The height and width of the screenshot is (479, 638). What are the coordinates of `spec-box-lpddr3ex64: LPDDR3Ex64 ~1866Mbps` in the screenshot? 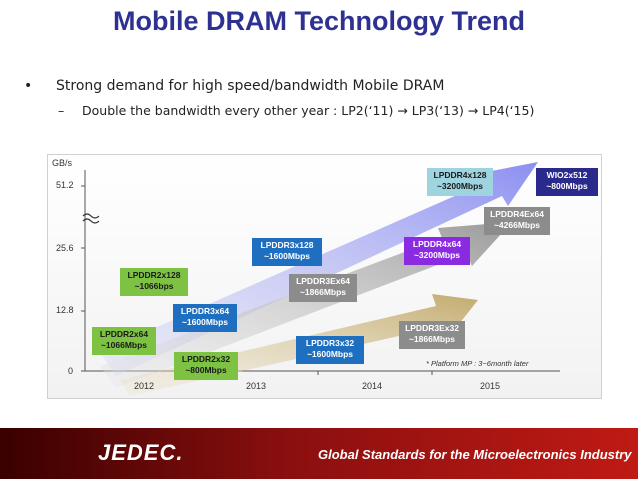 It's located at (323, 288).